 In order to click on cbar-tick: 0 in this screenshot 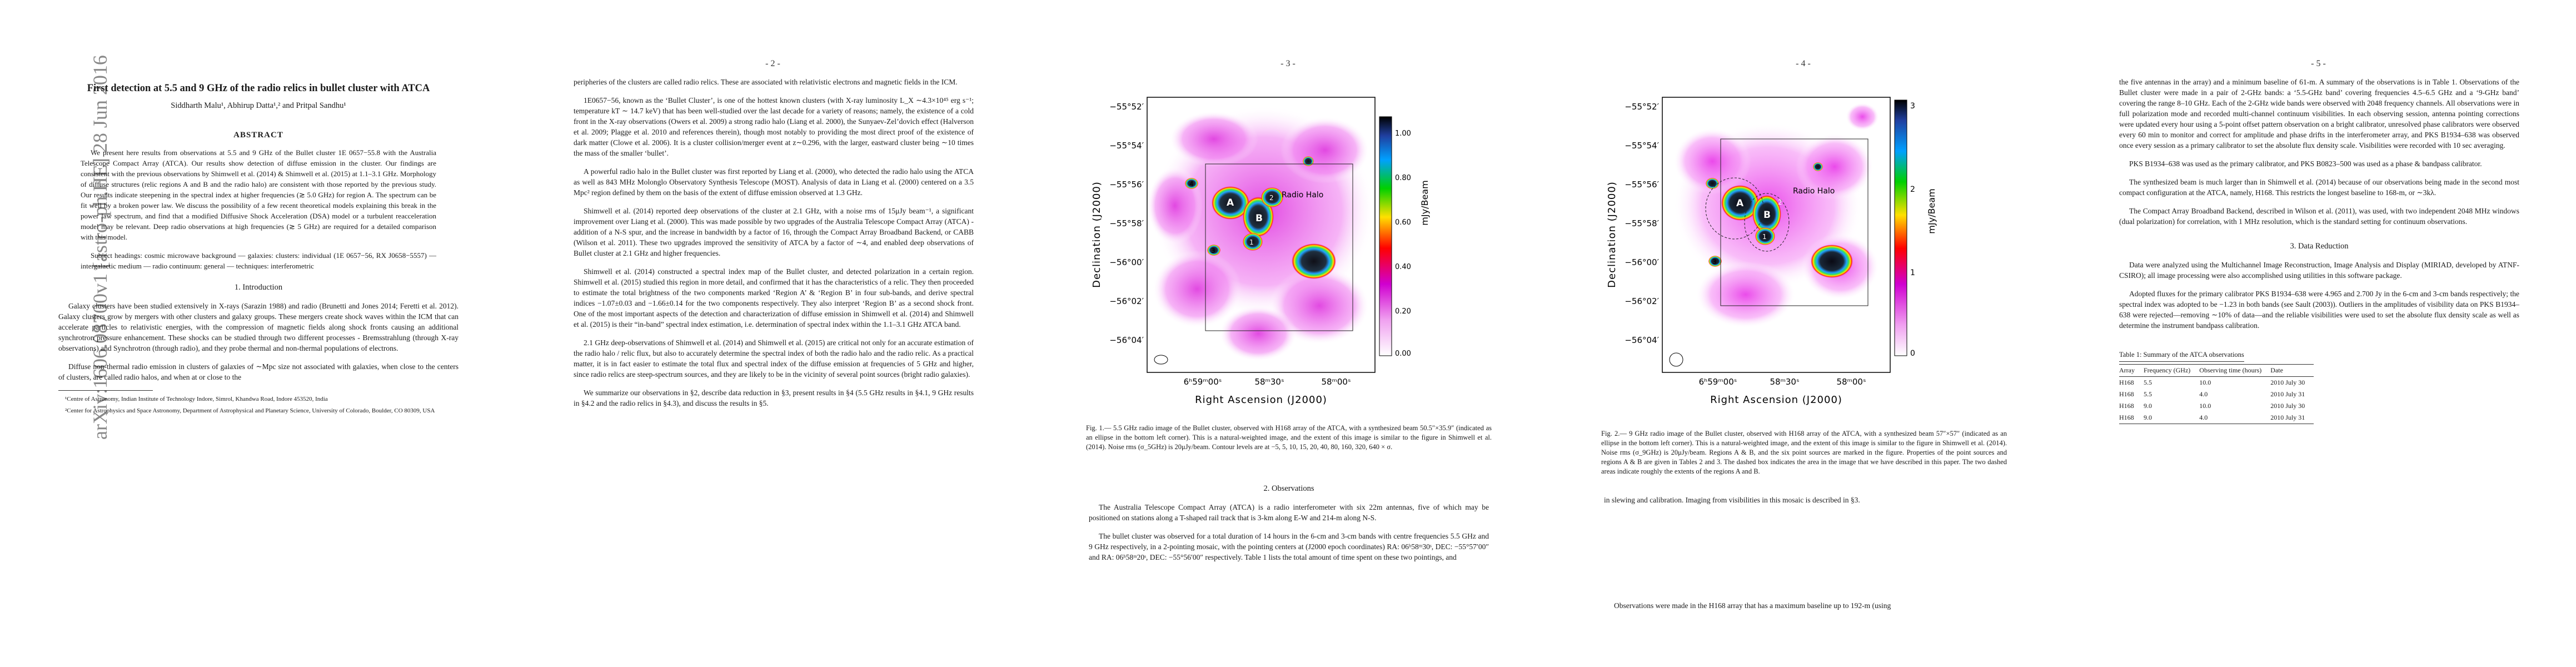, I will do `click(1912, 353)`.